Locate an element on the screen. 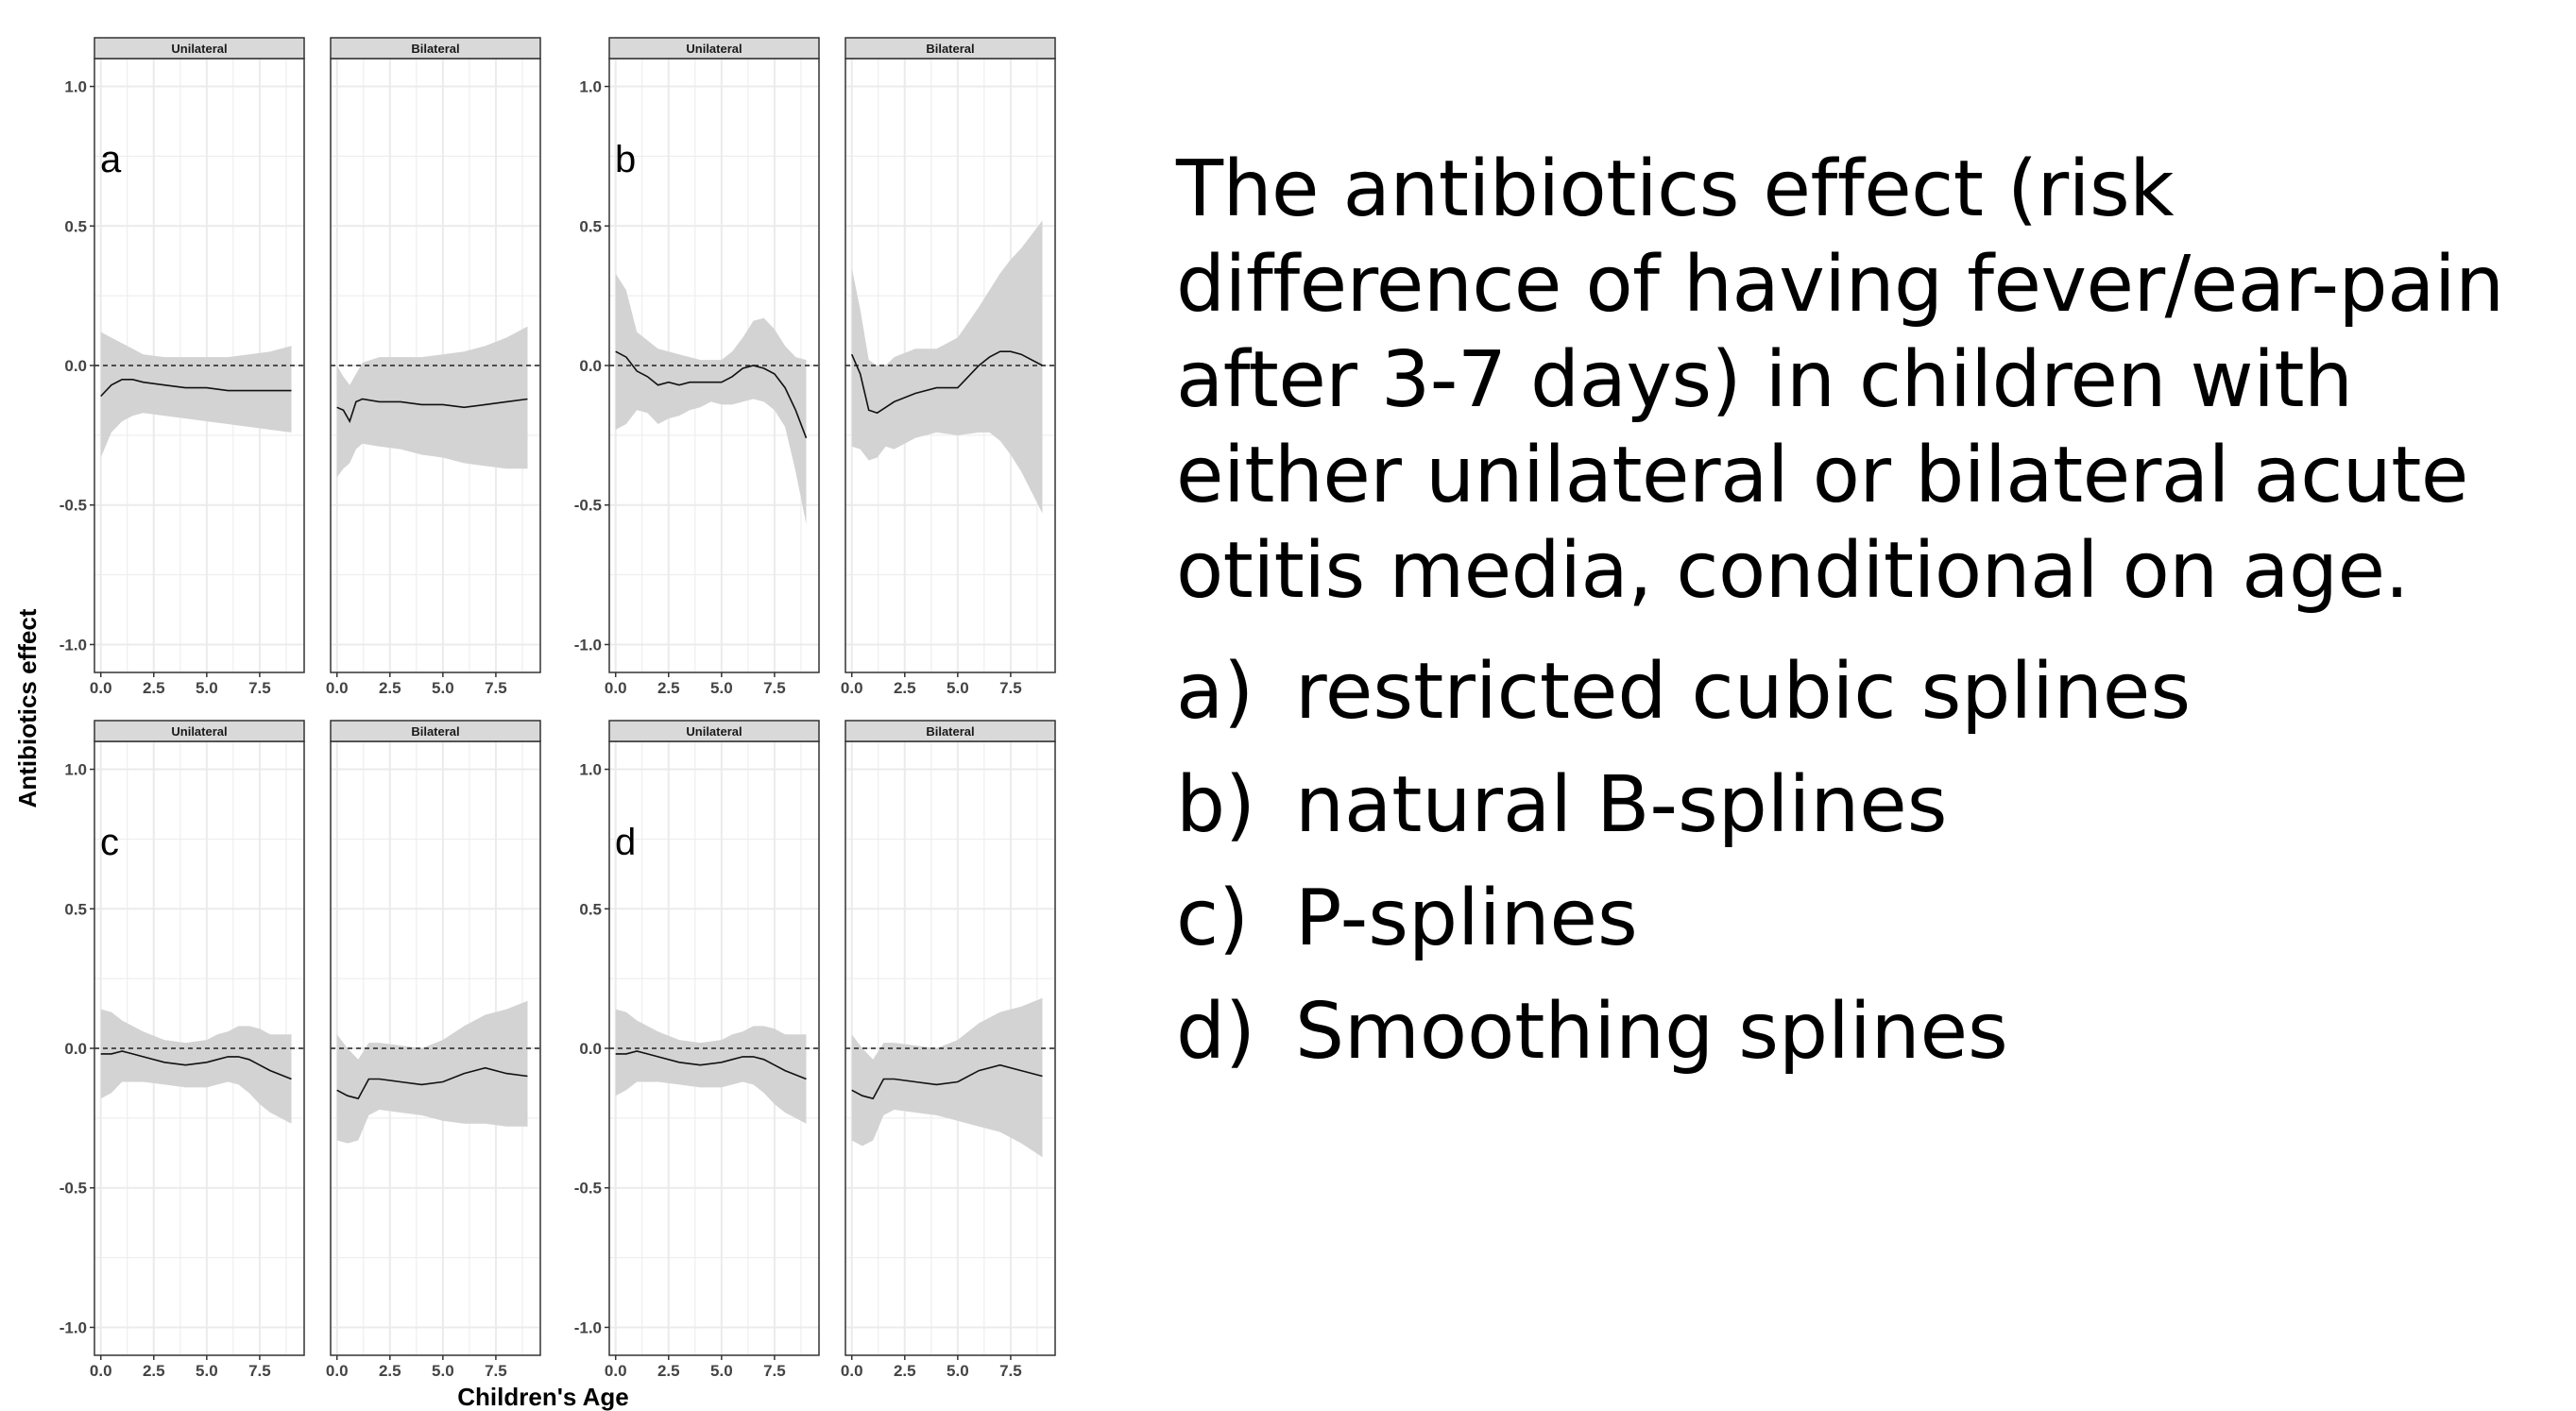  caption-marker: b) is located at coordinates (1216, 805).